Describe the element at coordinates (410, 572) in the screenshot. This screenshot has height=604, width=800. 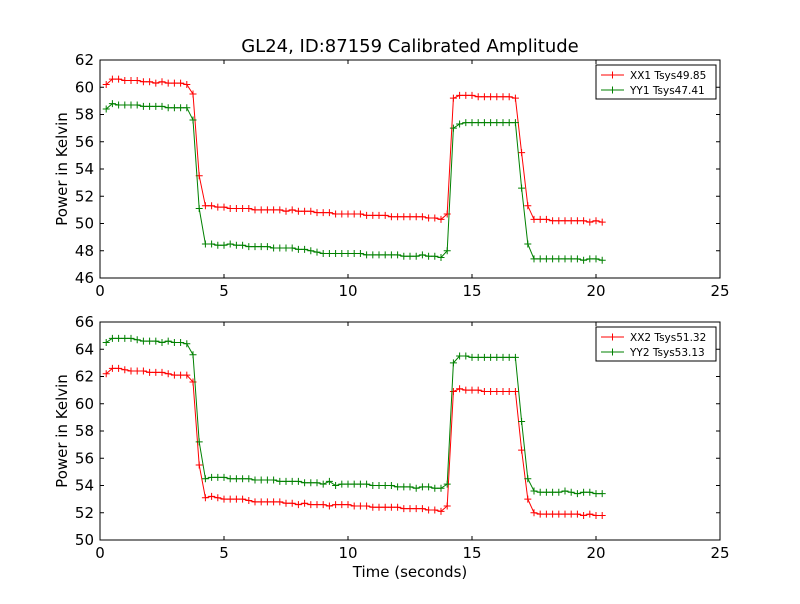
I see `x-axis-label: Time (seconds)` at that location.